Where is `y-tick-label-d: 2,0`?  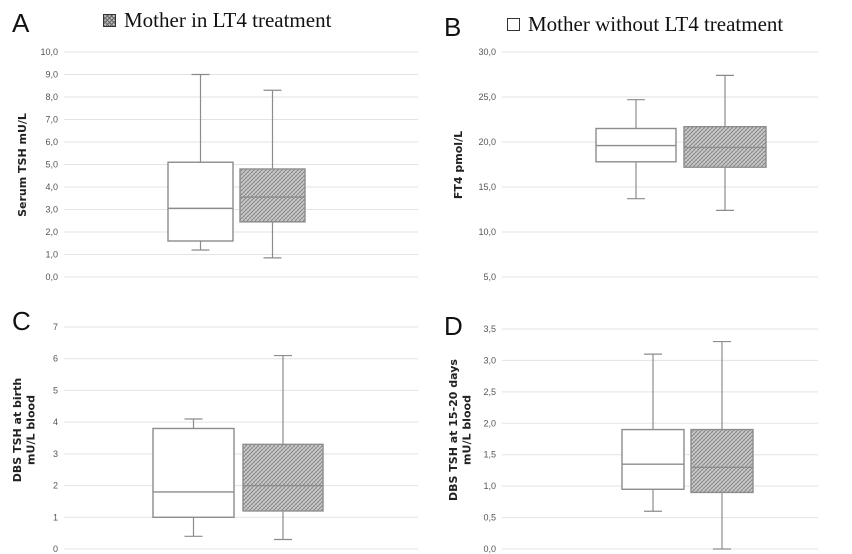 y-tick-label-d: 2,0 is located at coordinates (489, 423).